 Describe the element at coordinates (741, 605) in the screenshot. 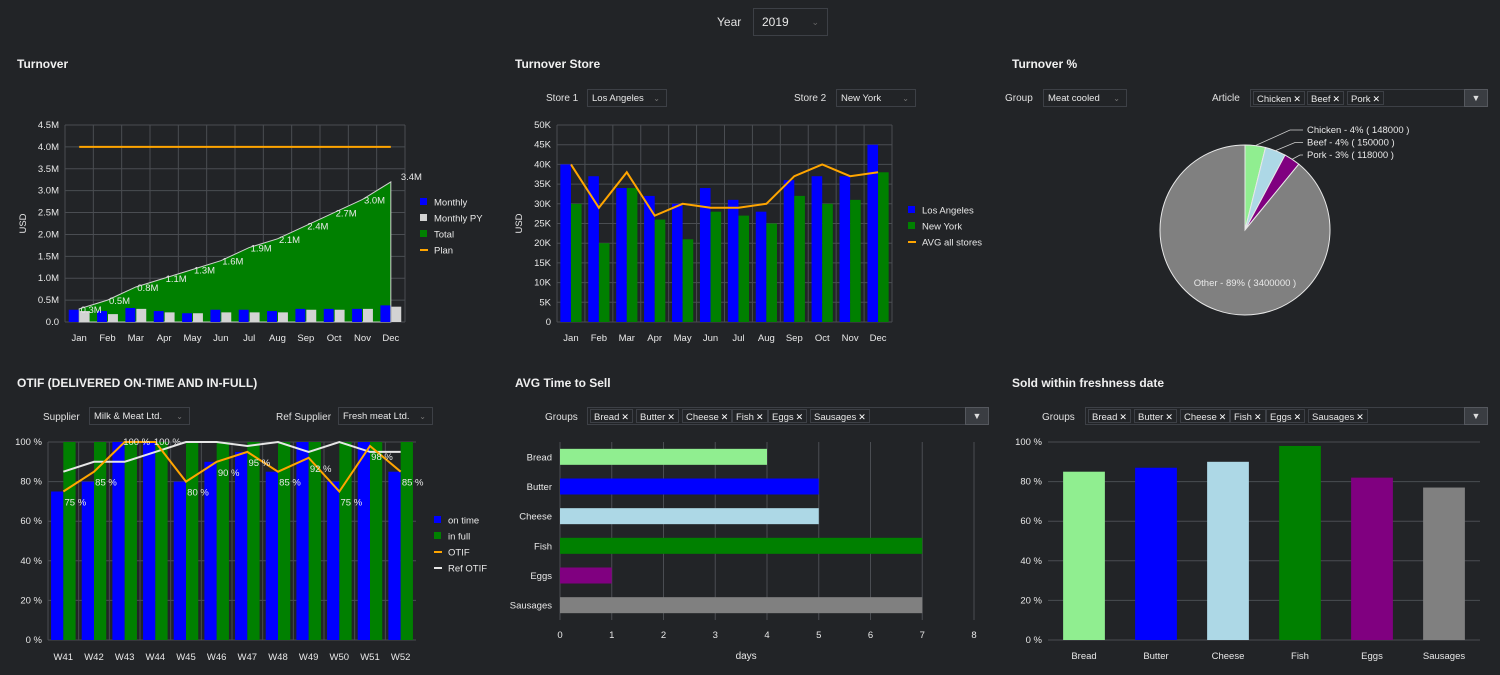

I see `bar-sausages` at that location.